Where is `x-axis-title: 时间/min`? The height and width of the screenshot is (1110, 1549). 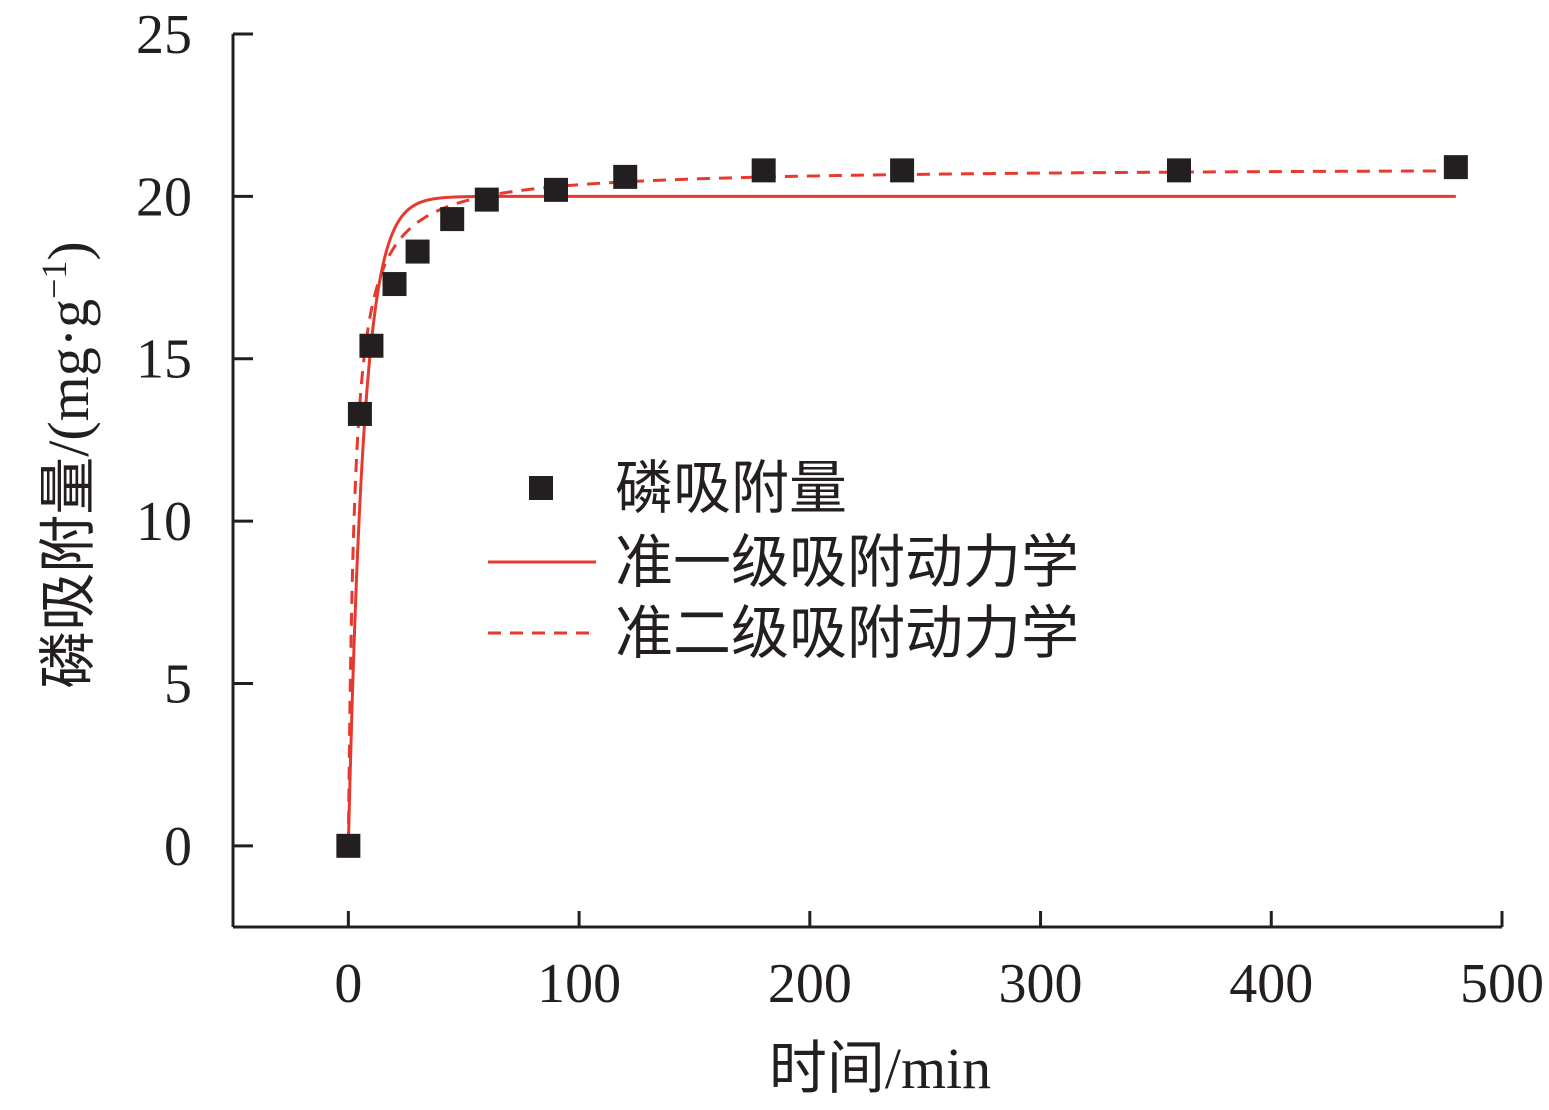 x-axis-title: 时间/min is located at coordinates (880, 1068).